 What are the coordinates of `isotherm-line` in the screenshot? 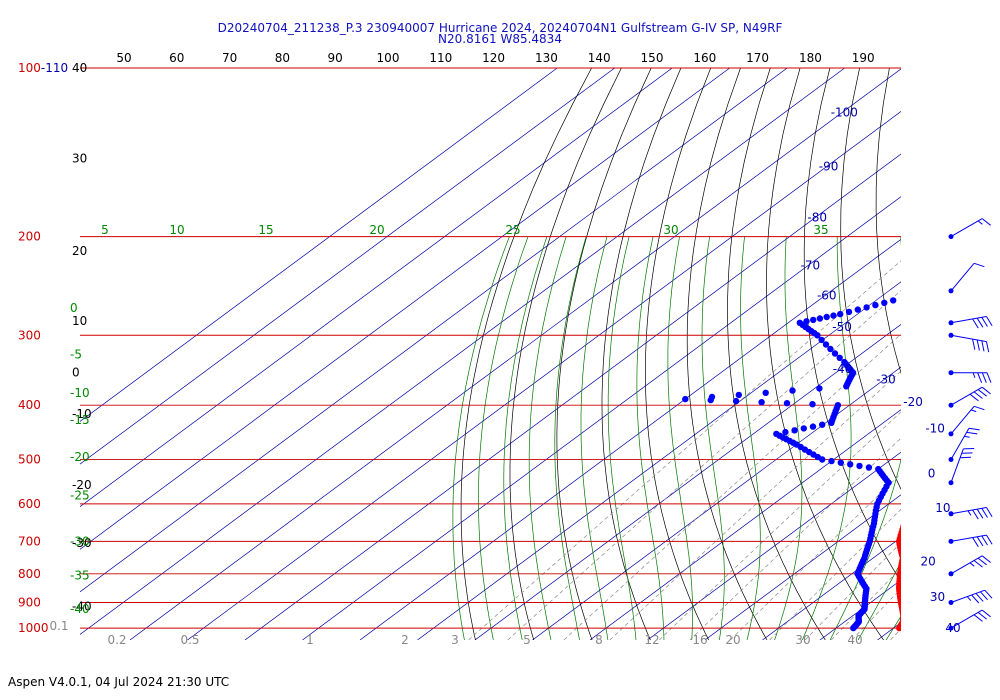 It's located at (774, 545).